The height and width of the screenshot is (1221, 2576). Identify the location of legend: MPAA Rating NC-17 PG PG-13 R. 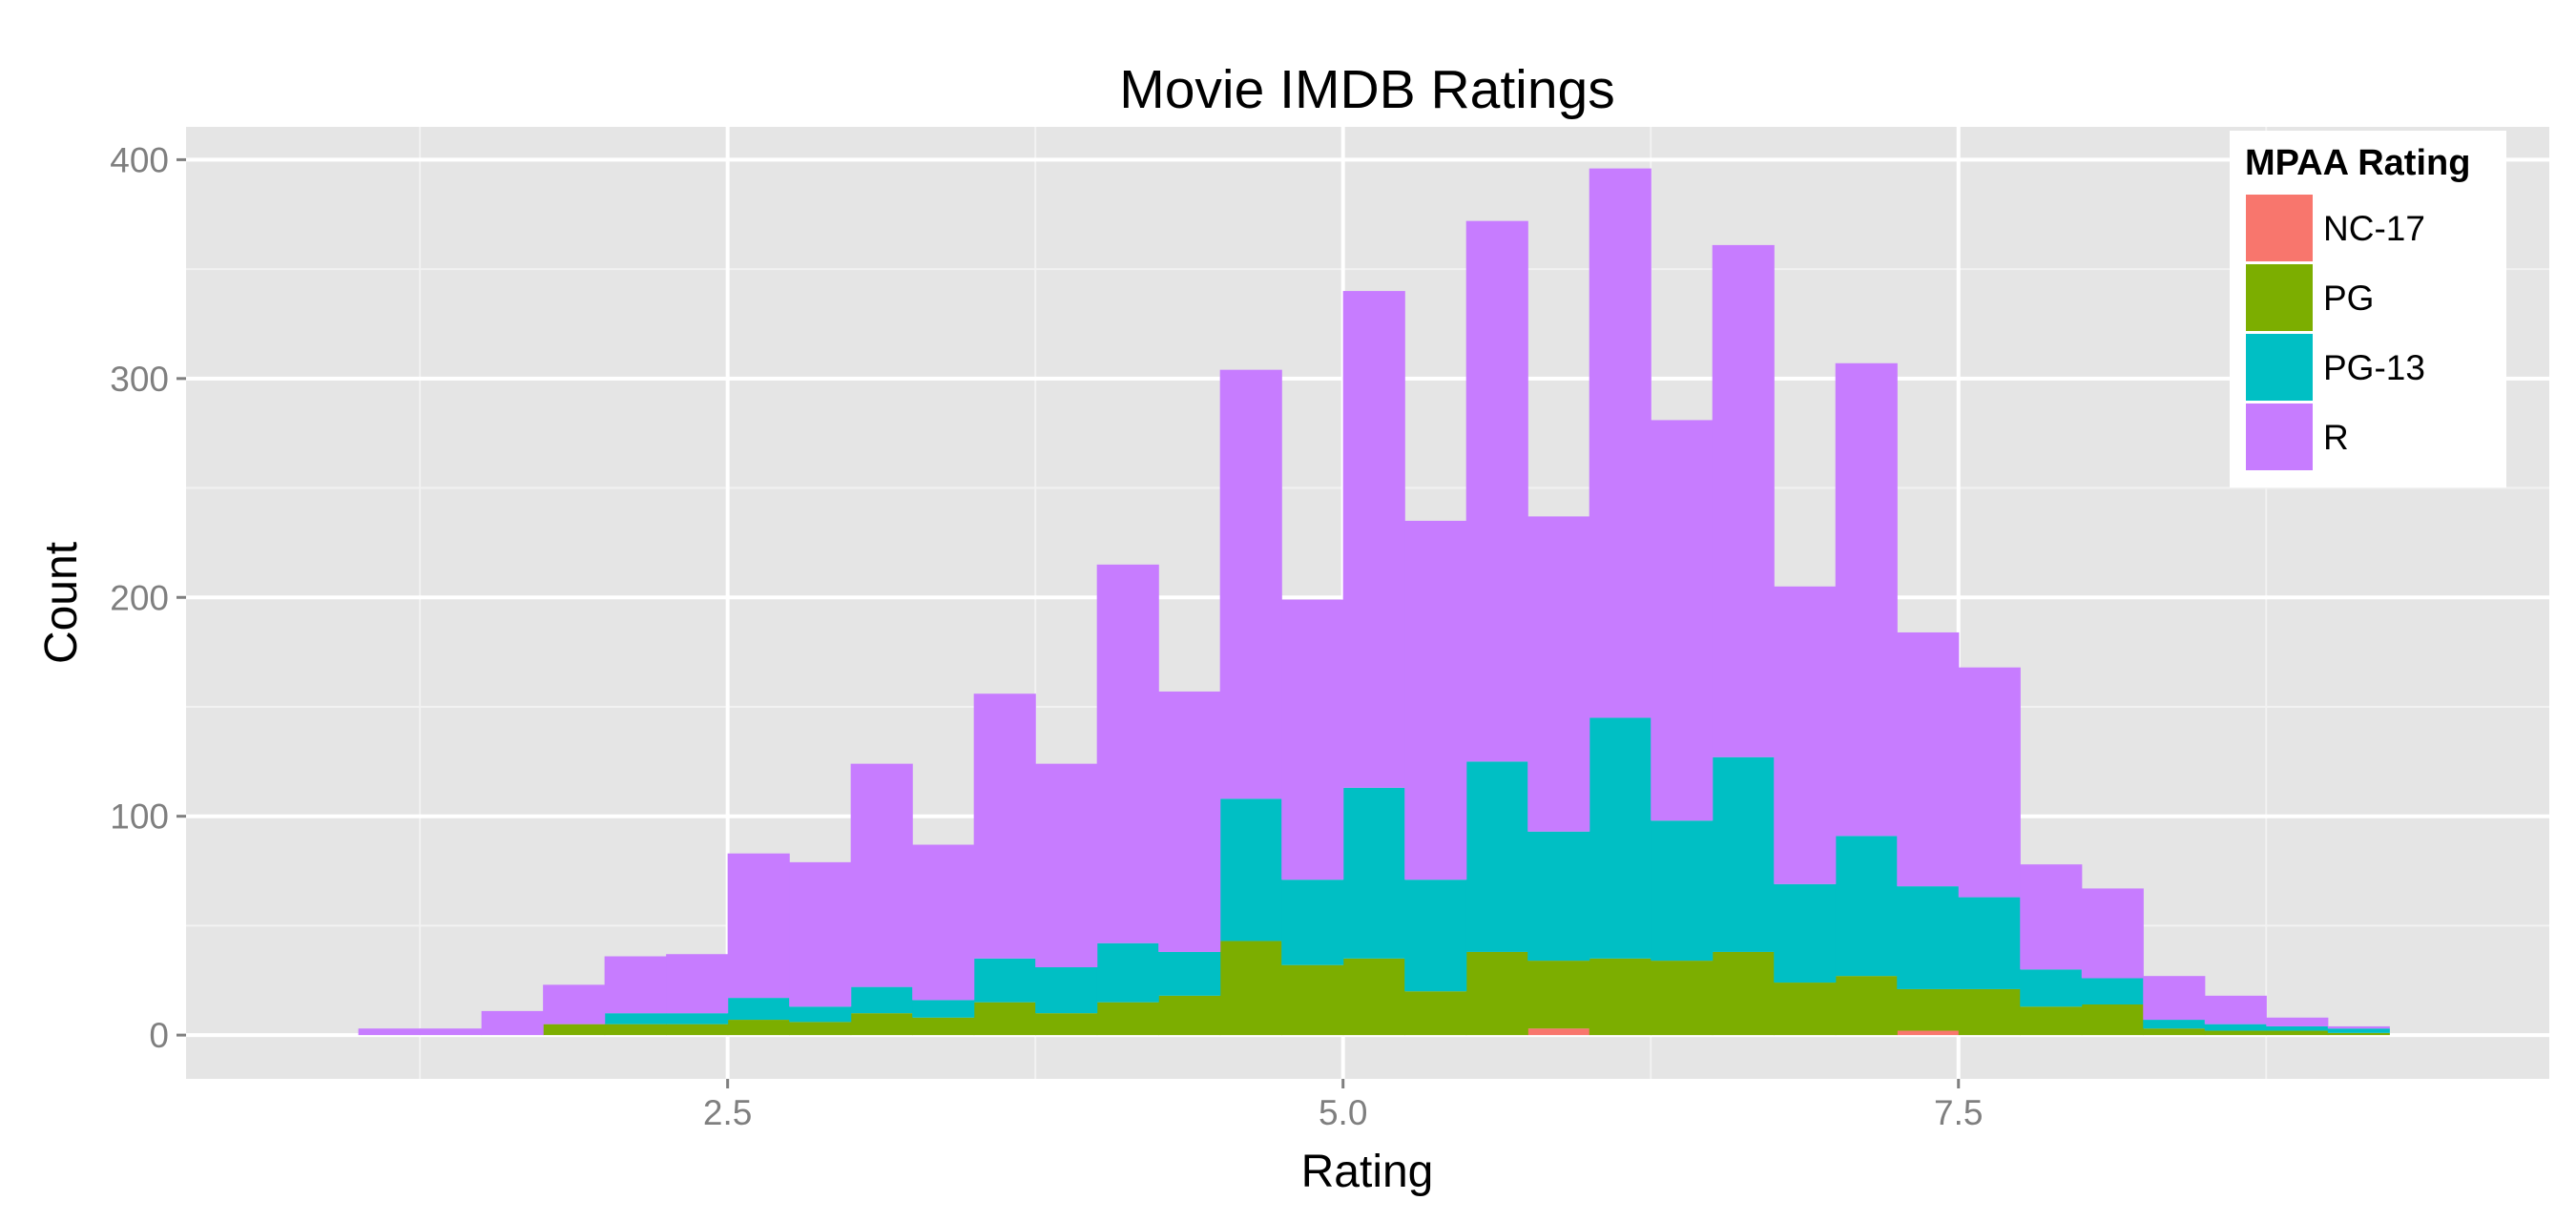
(2368, 309).